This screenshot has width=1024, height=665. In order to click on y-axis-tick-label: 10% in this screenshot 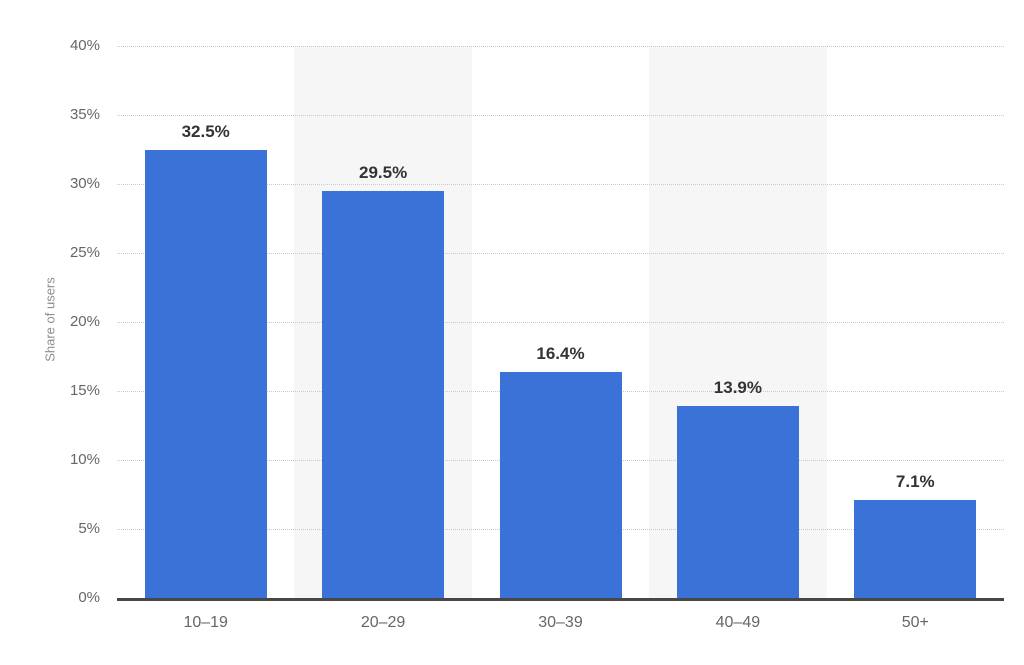, I will do `click(84, 459)`.